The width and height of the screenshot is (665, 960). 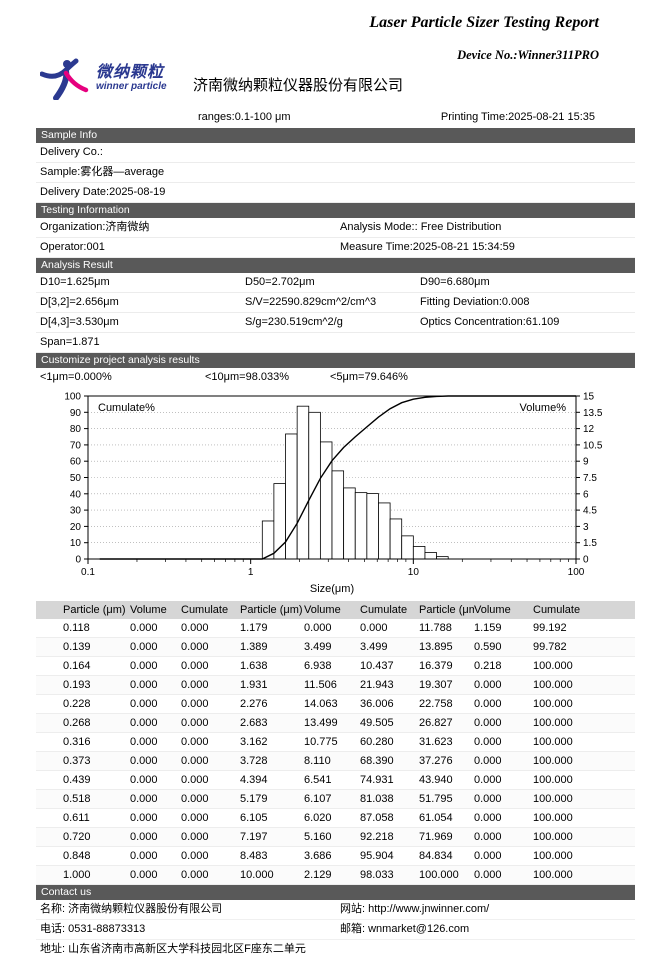 I want to click on table-header-cell: Cumulate, so click(x=205, y=610).